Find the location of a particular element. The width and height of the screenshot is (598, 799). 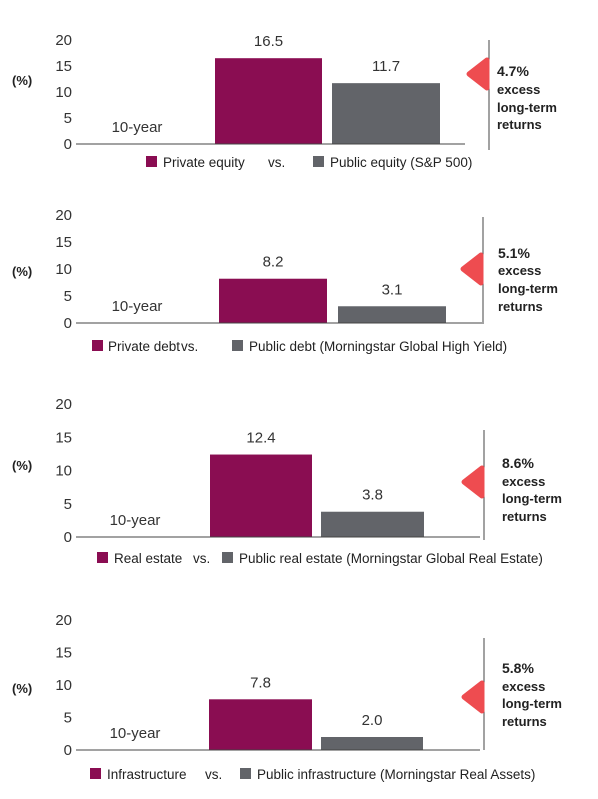

data-label: 12.4 is located at coordinates (260, 438).